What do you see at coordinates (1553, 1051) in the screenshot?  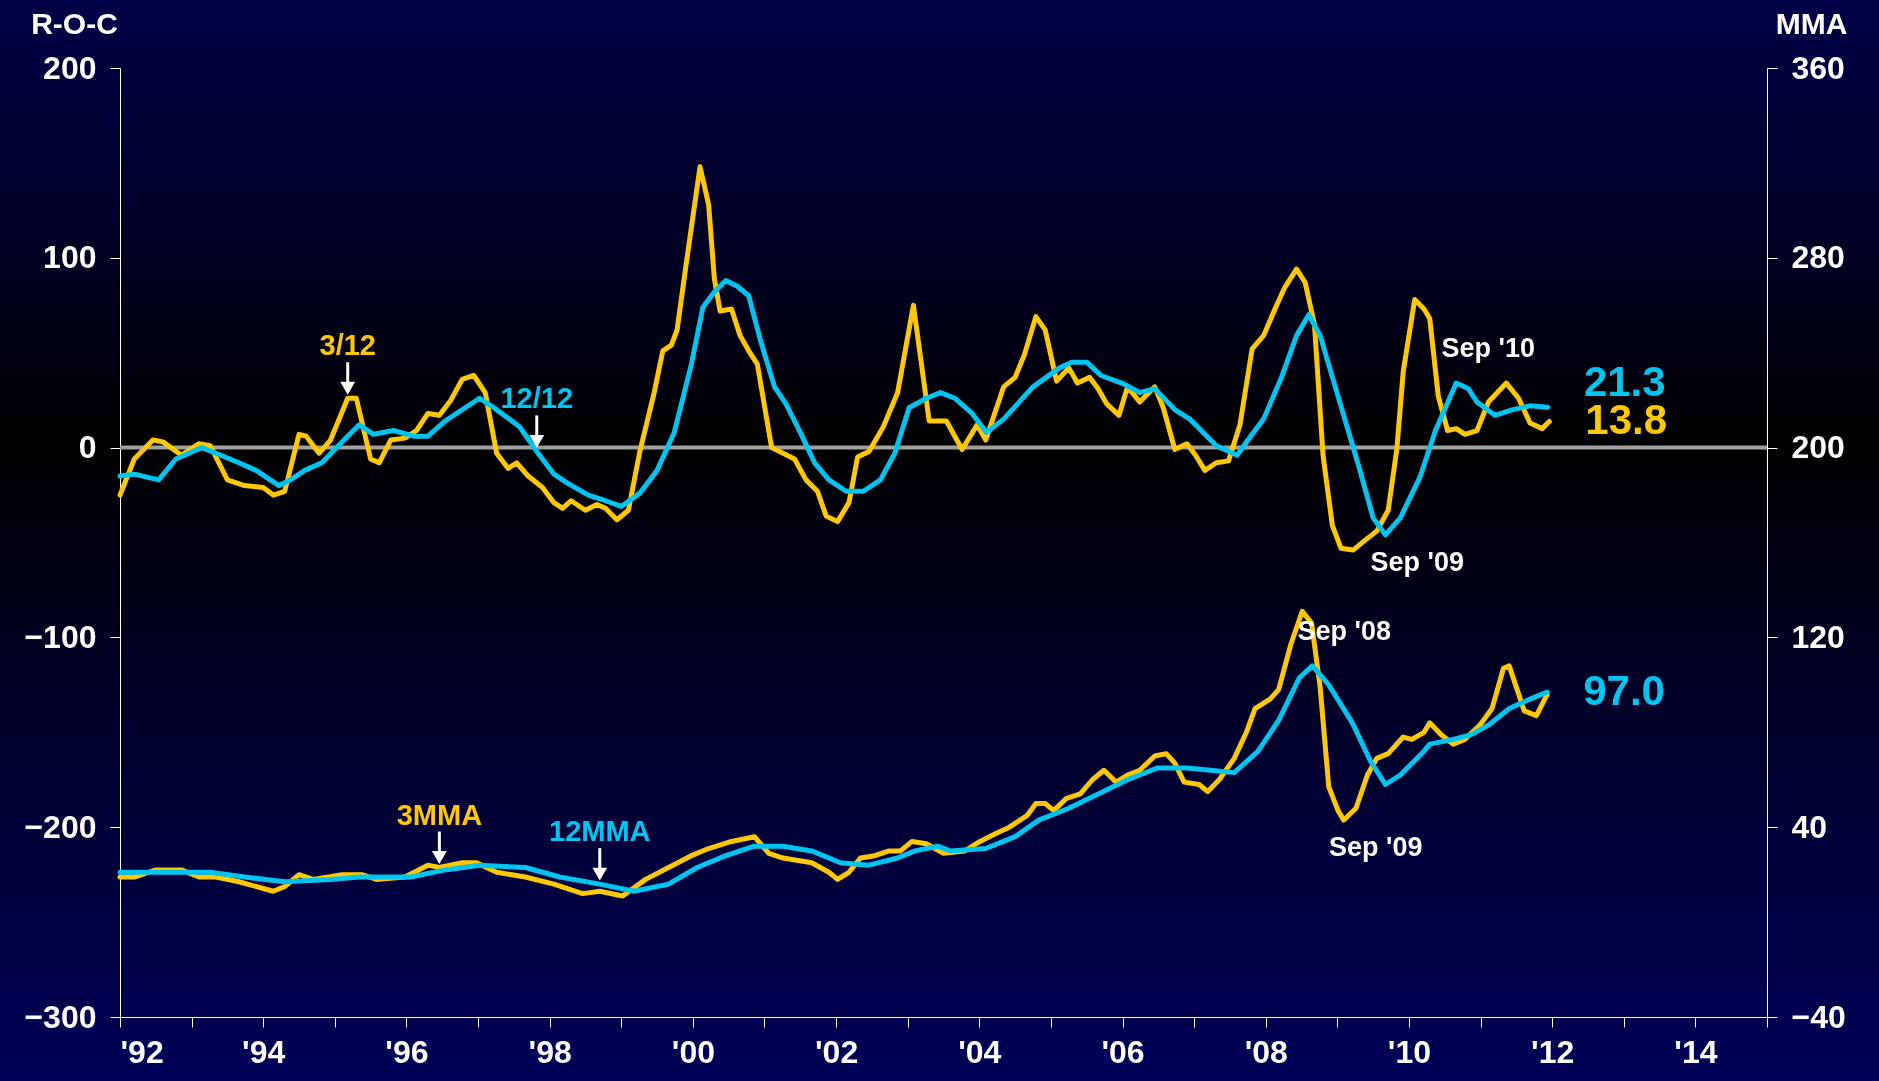 I see `x-tick-label: '12` at bounding box center [1553, 1051].